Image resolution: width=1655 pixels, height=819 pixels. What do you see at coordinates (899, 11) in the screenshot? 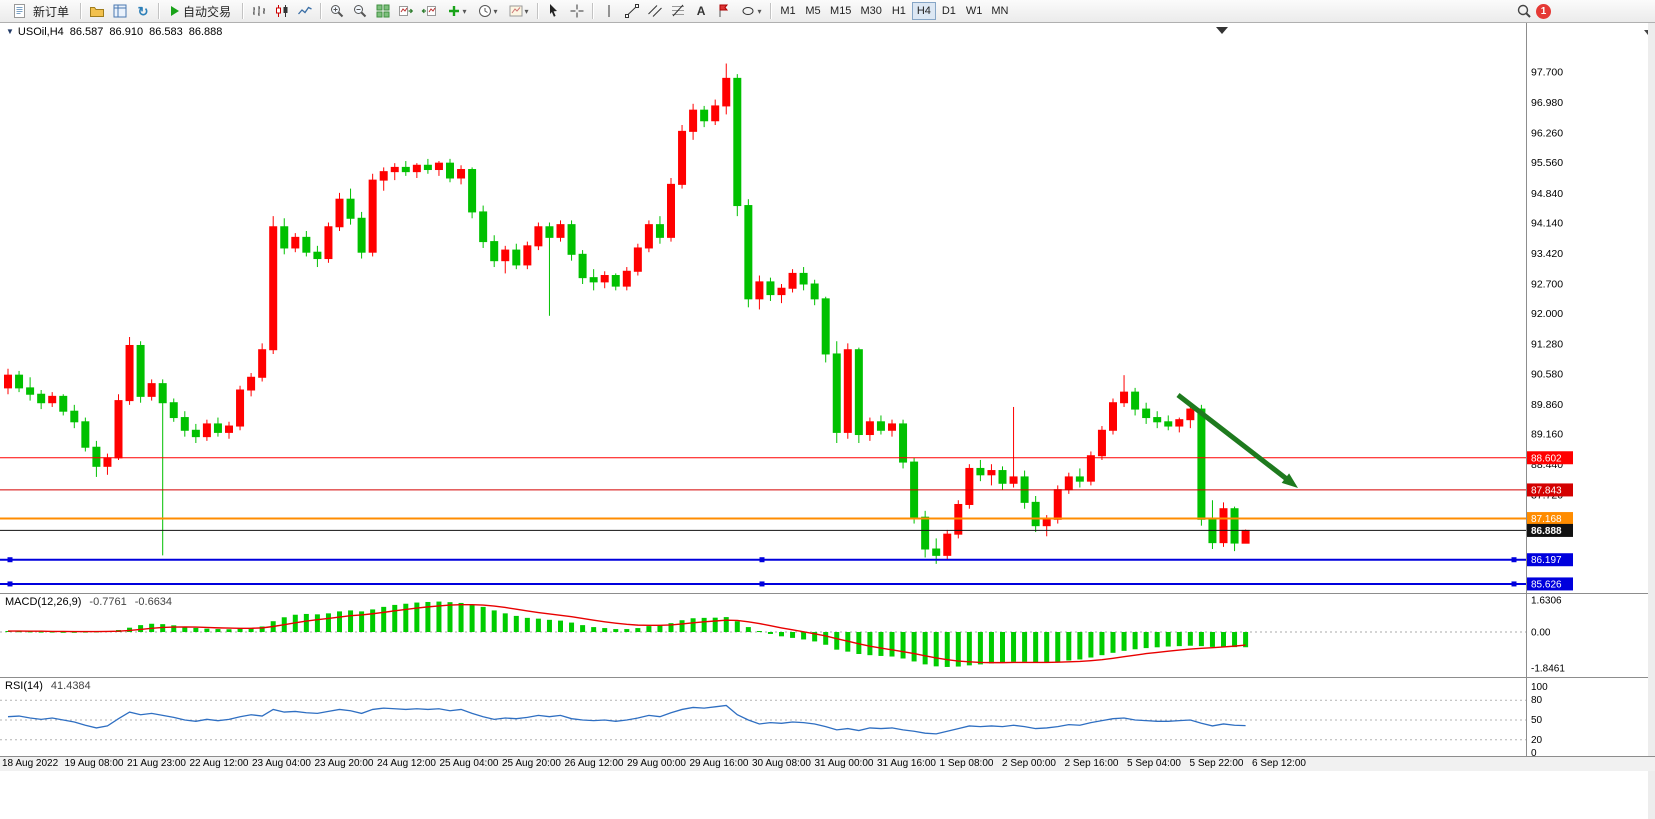
I see `tf-button-H1: H1` at bounding box center [899, 11].